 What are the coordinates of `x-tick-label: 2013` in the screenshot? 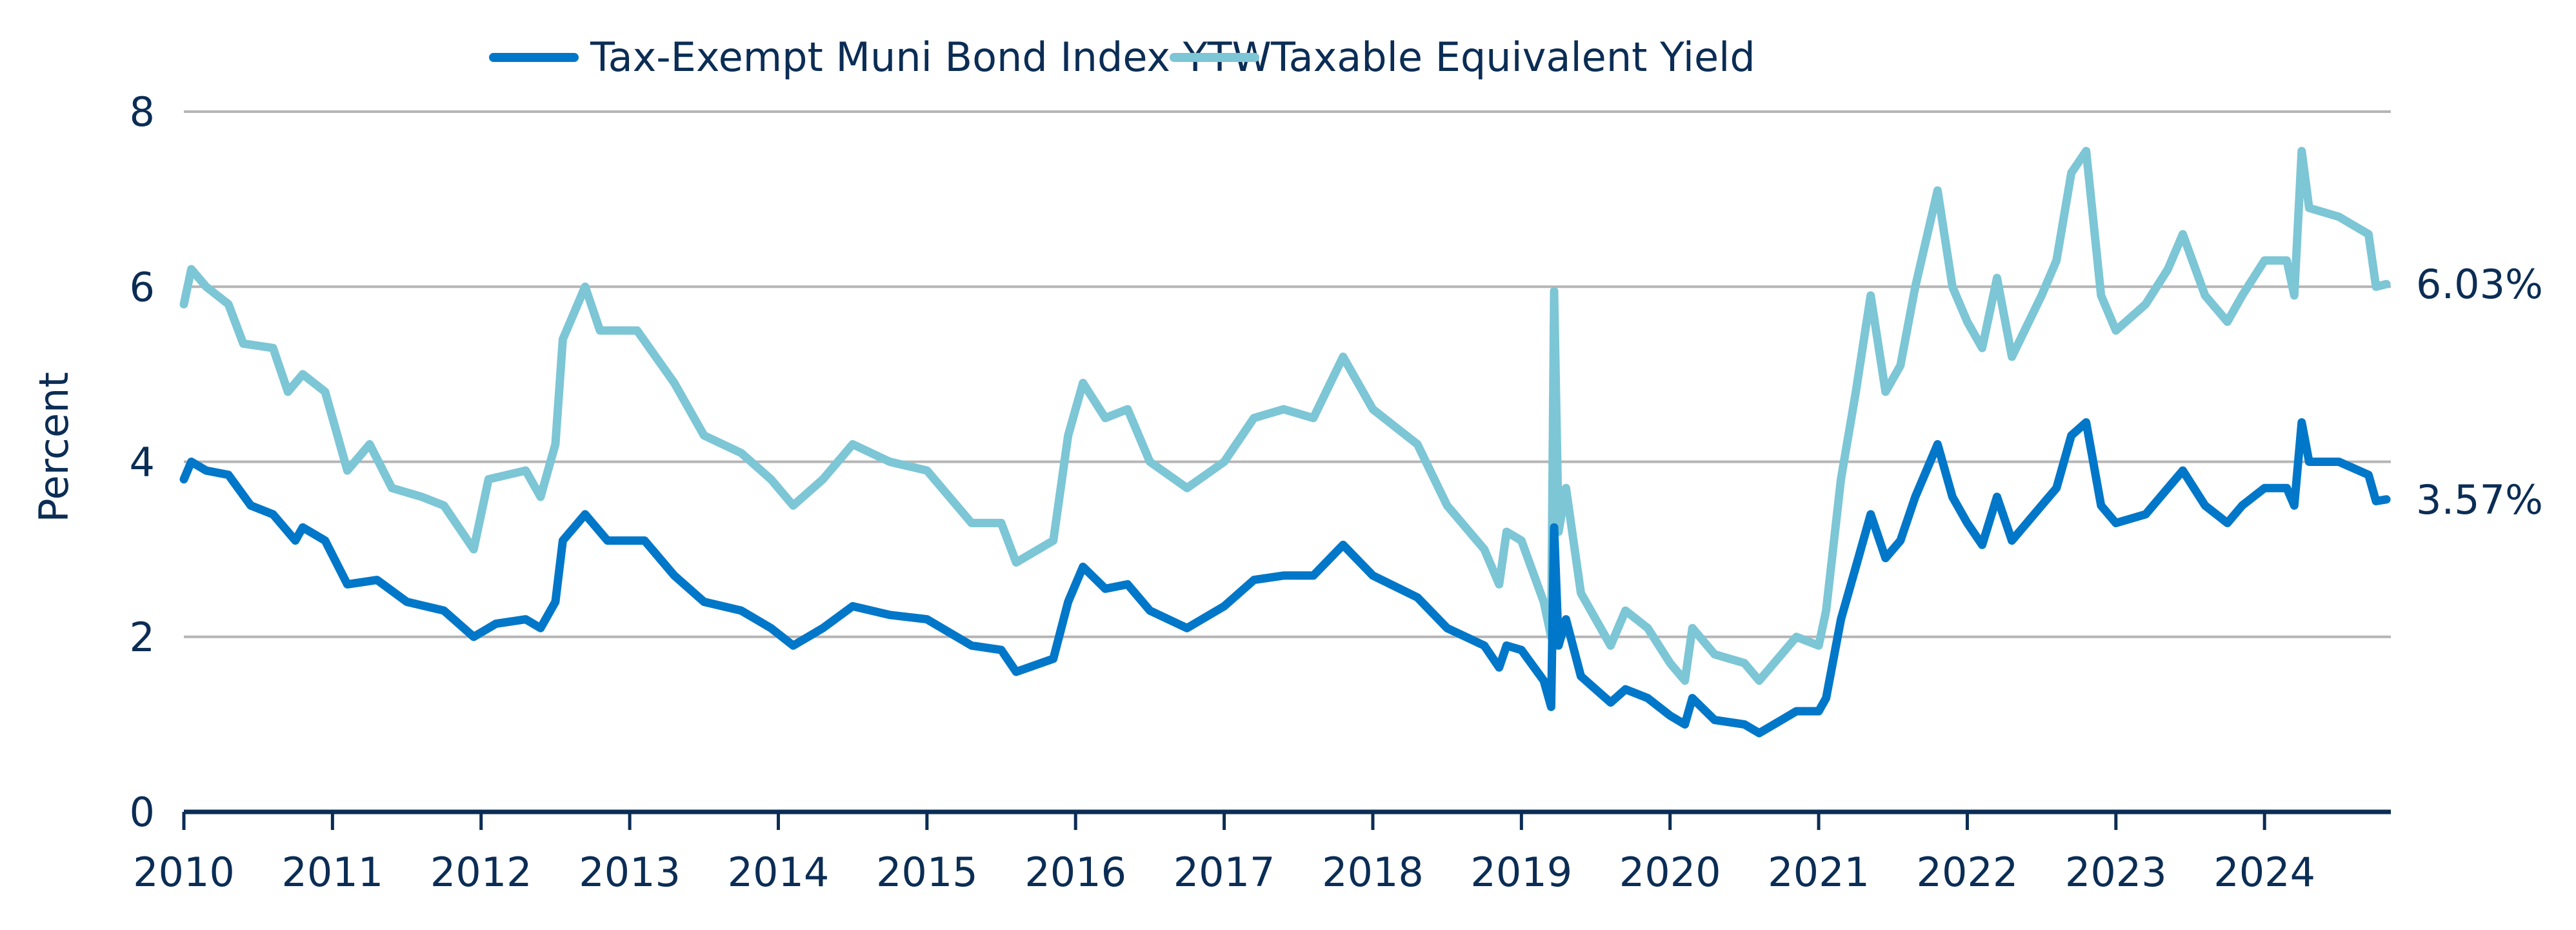 It's located at (630, 873).